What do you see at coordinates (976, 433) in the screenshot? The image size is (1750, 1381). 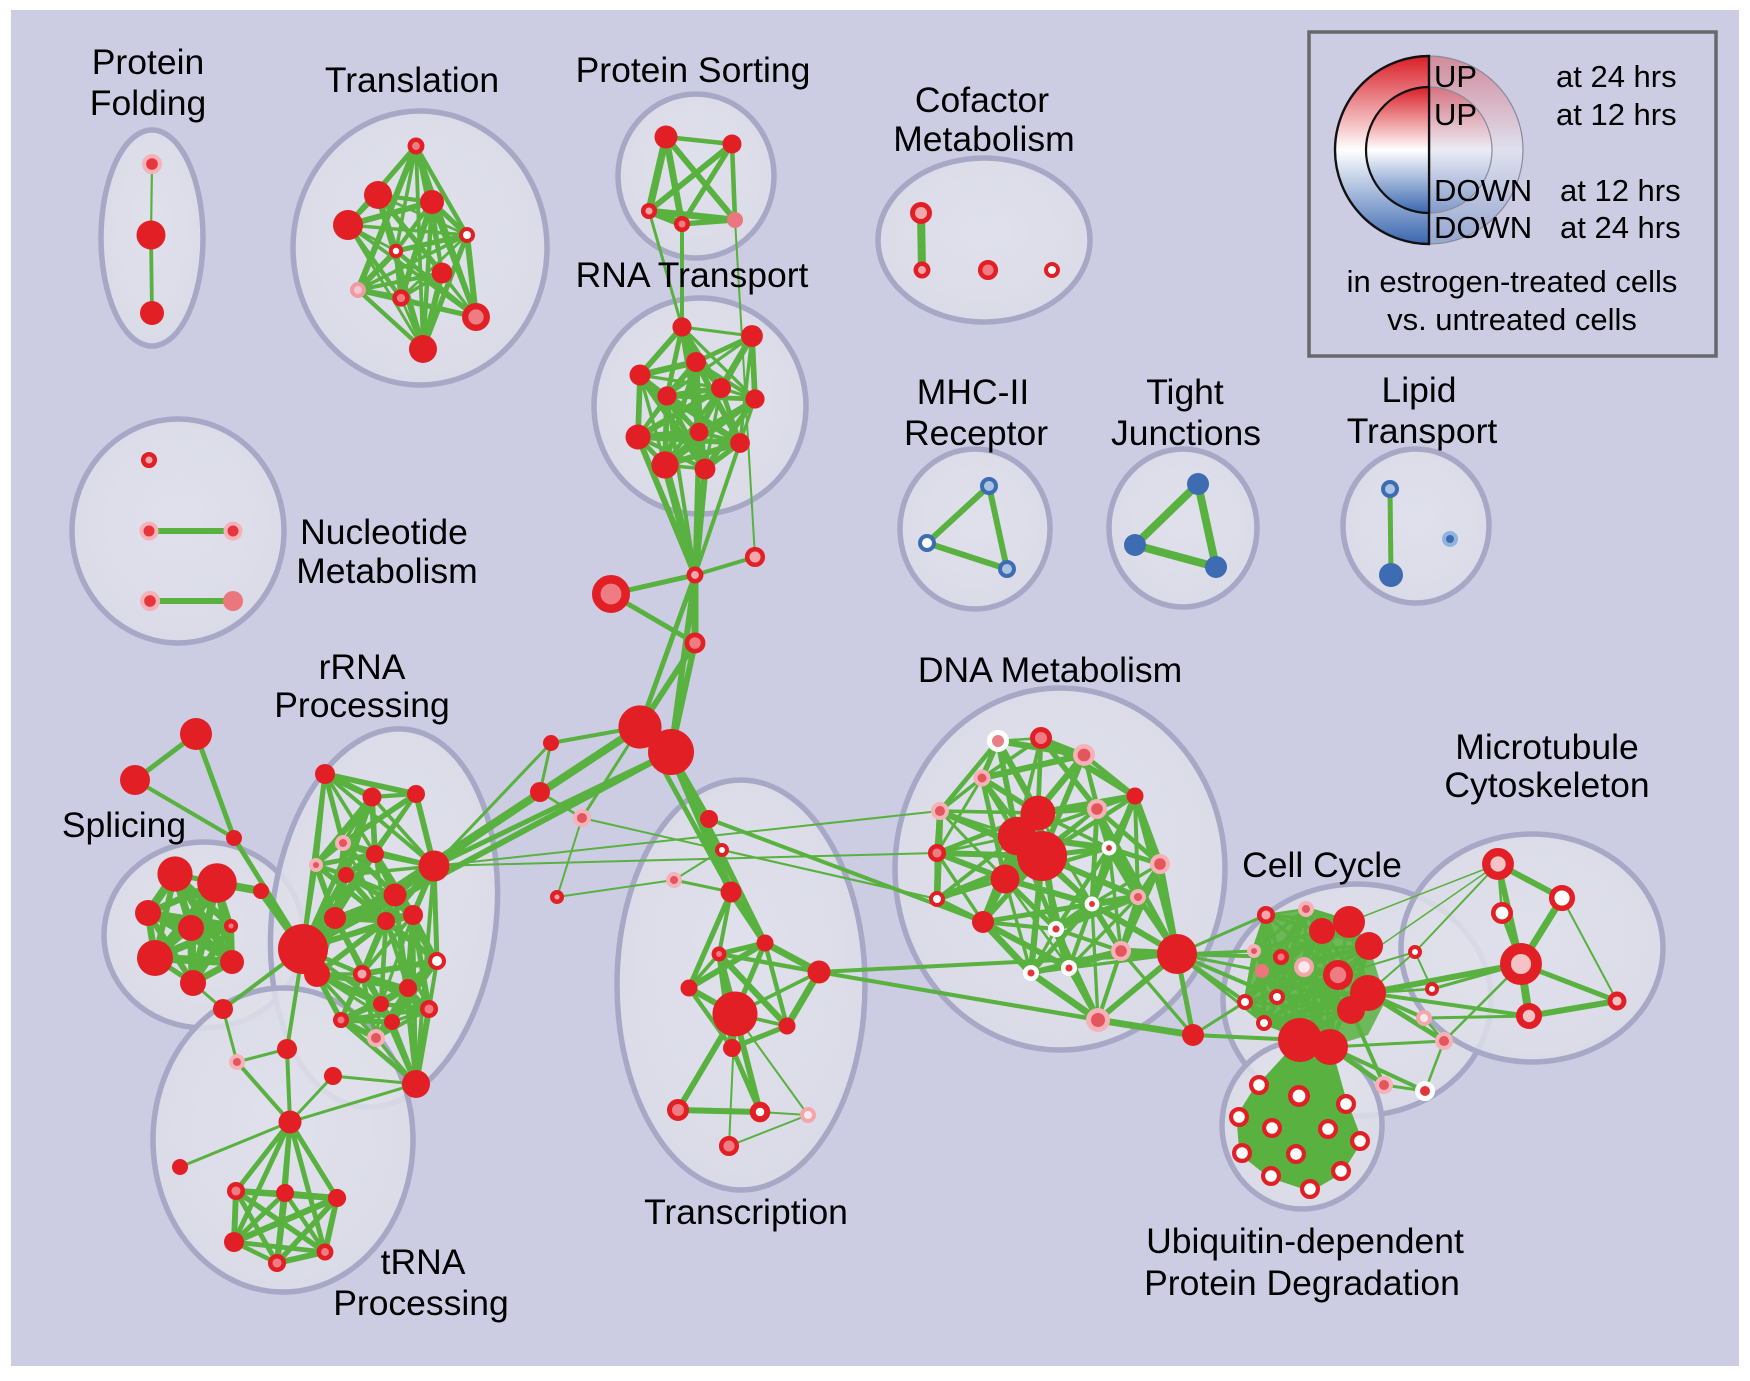 I see `svg-text: Receptor` at bounding box center [976, 433].